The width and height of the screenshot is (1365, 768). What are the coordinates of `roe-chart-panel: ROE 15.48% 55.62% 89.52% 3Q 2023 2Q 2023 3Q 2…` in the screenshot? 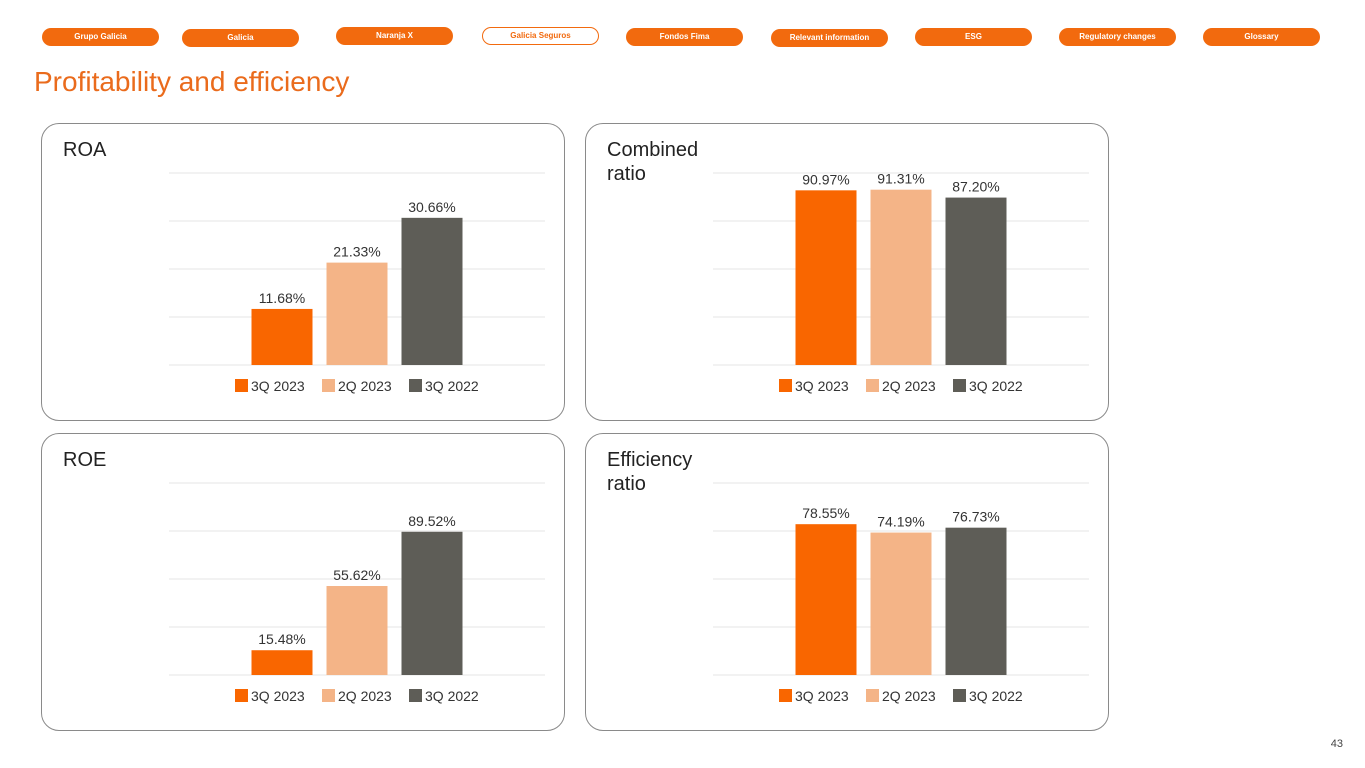 It's located at (303, 582).